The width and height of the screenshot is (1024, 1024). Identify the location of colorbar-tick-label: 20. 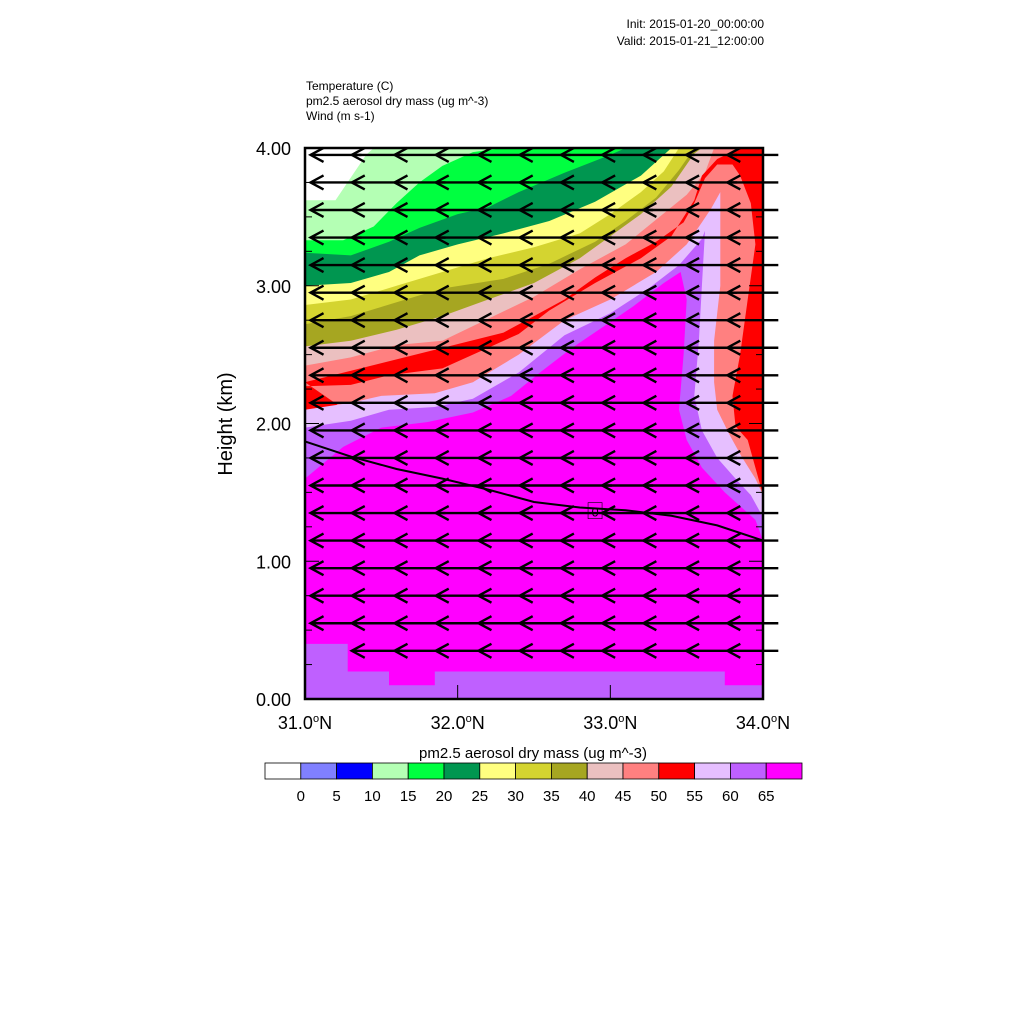
(444, 796).